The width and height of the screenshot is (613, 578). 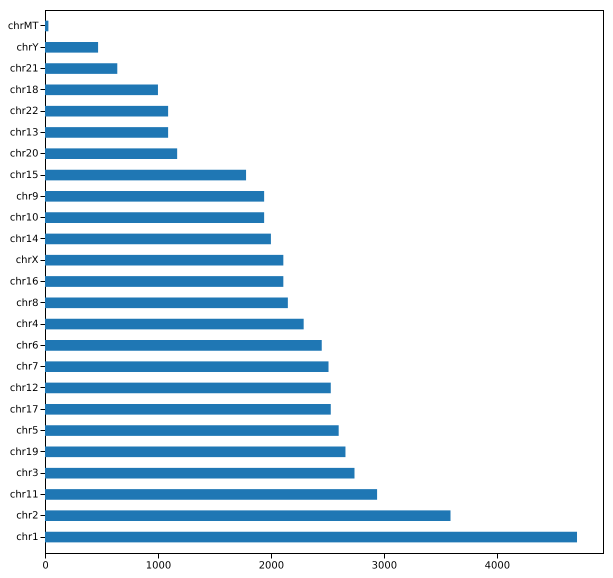 I want to click on y-tick-label: chr8, so click(x=27, y=303).